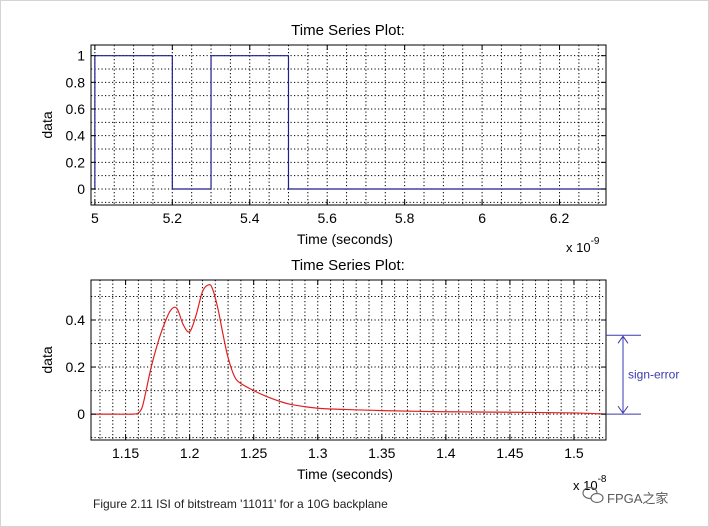 This screenshot has width=709, height=527. What do you see at coordinates (250, 218) in the screenshot?
I see `chart-top-xtick-label: 5.4` at bounding box center [250, 218].